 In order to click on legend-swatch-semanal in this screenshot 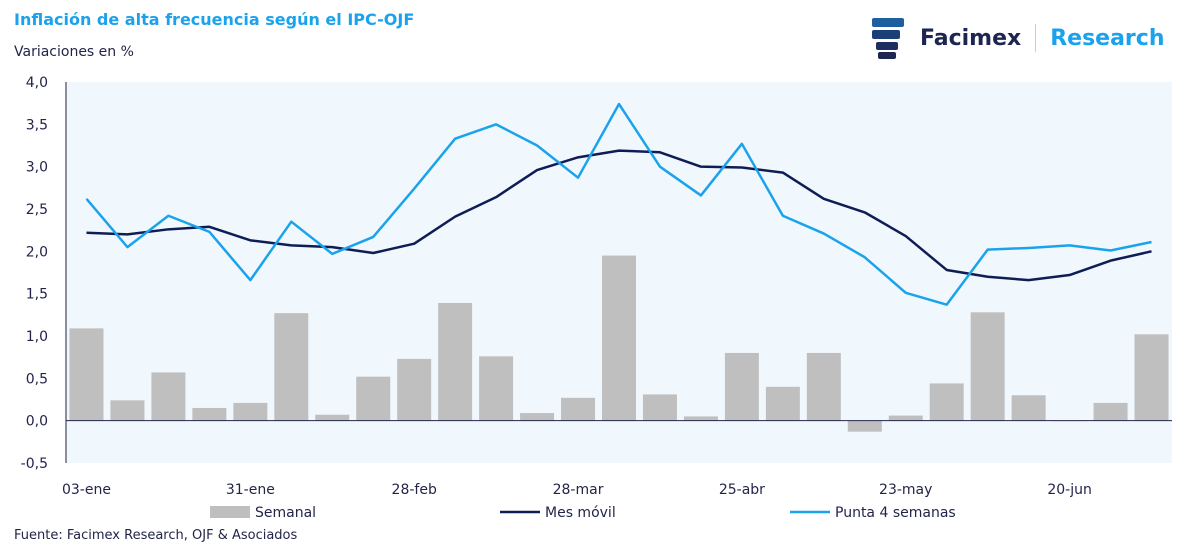, I will do `click(230, 512)`.